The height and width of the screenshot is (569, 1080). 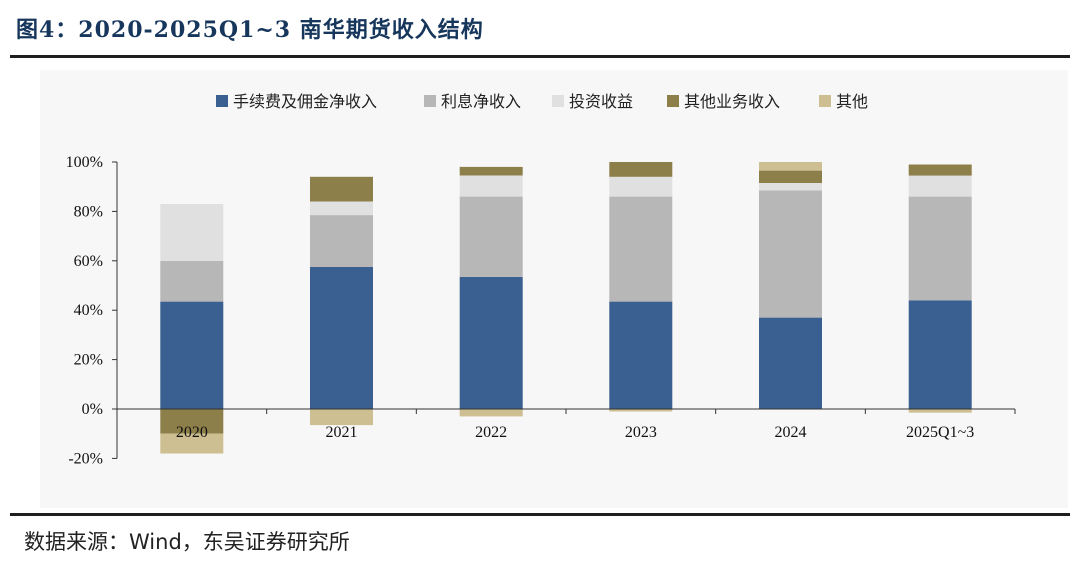 I want to click on source-note: 数据来源：Wind，东吴证券研究所, so click(x=187, y=542).